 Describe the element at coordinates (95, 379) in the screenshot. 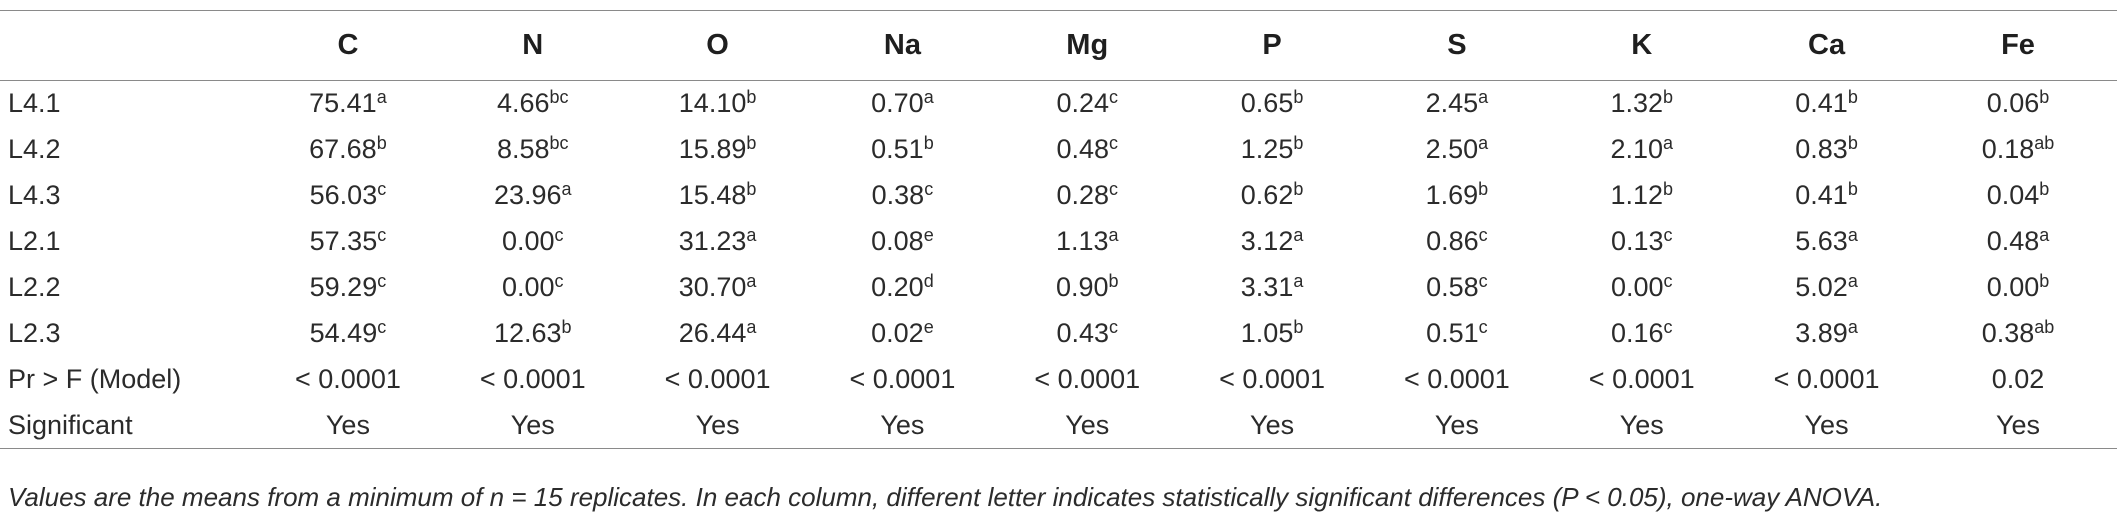

I see `row-label: Pr > F (Model)` at that location.